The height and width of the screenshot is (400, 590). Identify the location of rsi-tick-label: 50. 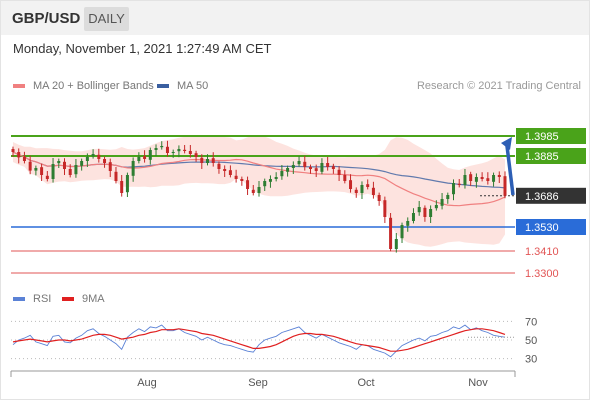
(531, 341).